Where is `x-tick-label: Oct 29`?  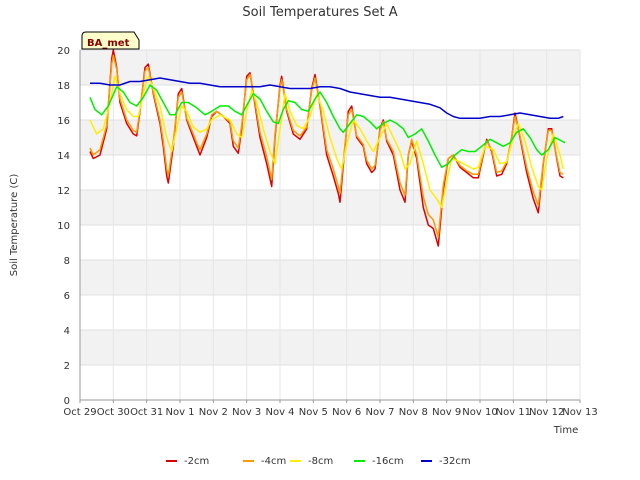 x-tick-label: Oct 29 is located at coordinates (79, 412).